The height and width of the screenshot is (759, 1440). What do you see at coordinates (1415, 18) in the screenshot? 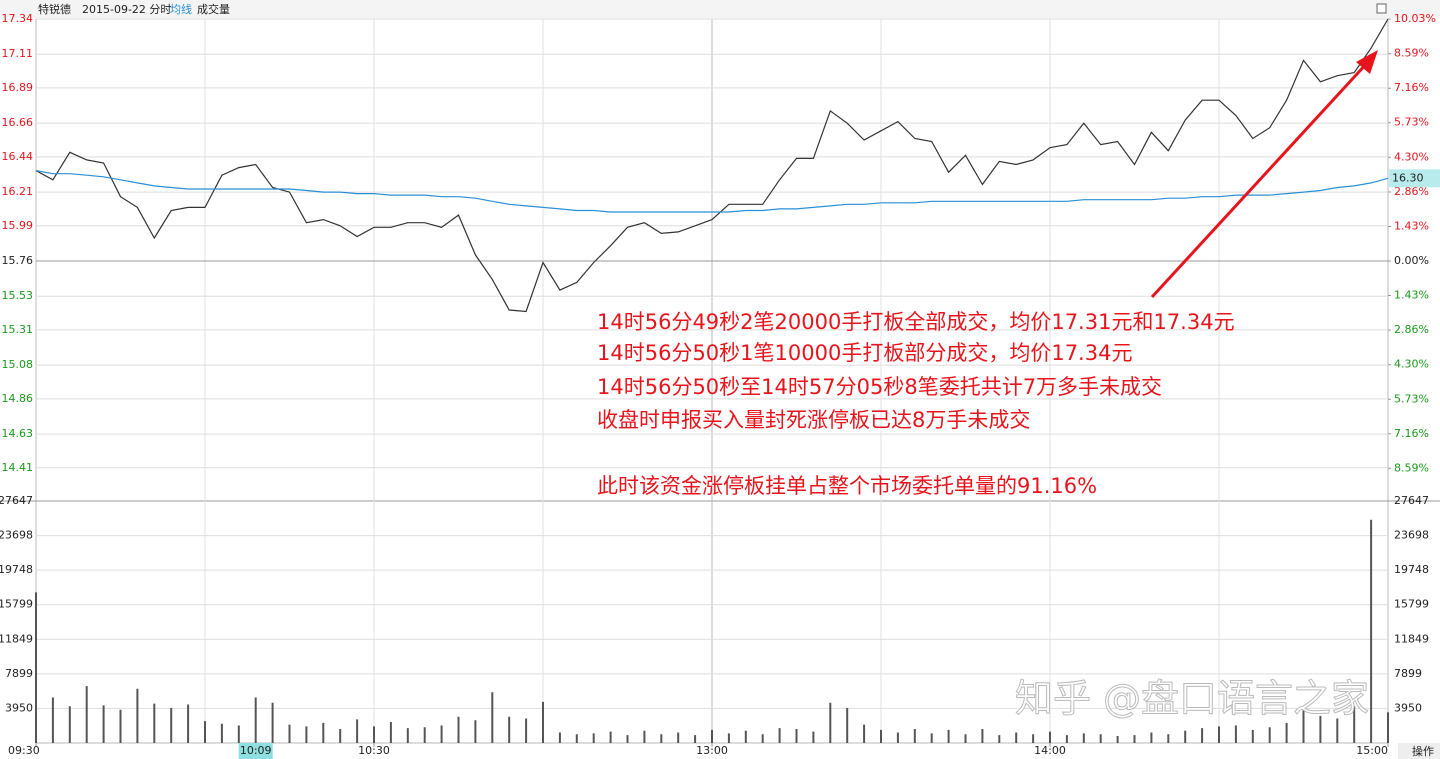
I see `y2-tick-label: 10.03%` at bounding box center [1415, 18].